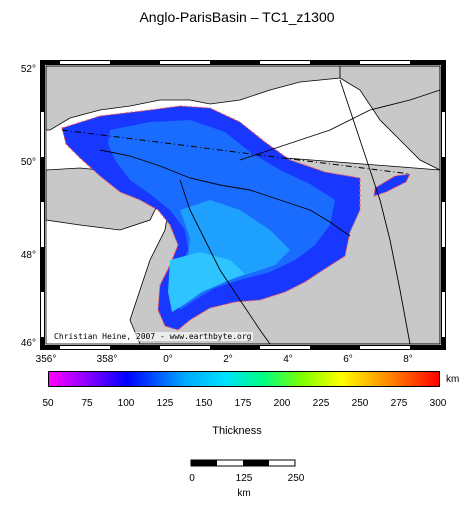 The height and width of the screenshot is (511, 474). Describe the element at coordinates (204, 403) in the screenshot. I see `colorbar-tick: 150` at that location.